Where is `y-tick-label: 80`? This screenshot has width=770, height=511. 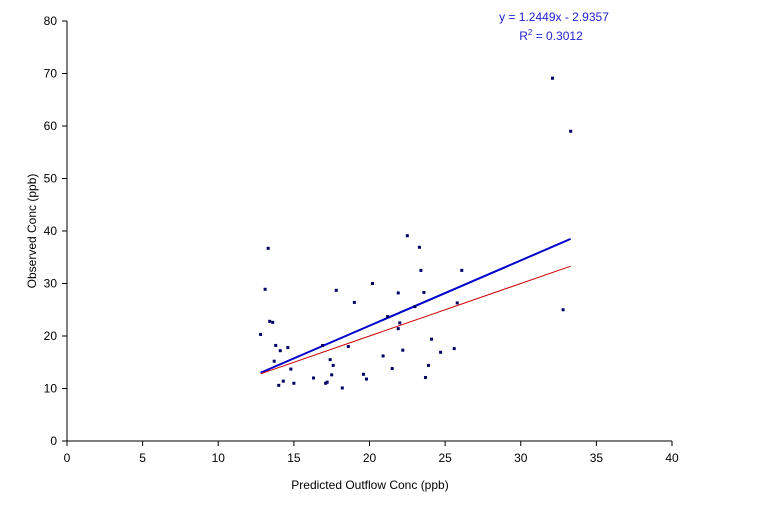
y-tick-label: 80 is located at coordinates (51, 21).